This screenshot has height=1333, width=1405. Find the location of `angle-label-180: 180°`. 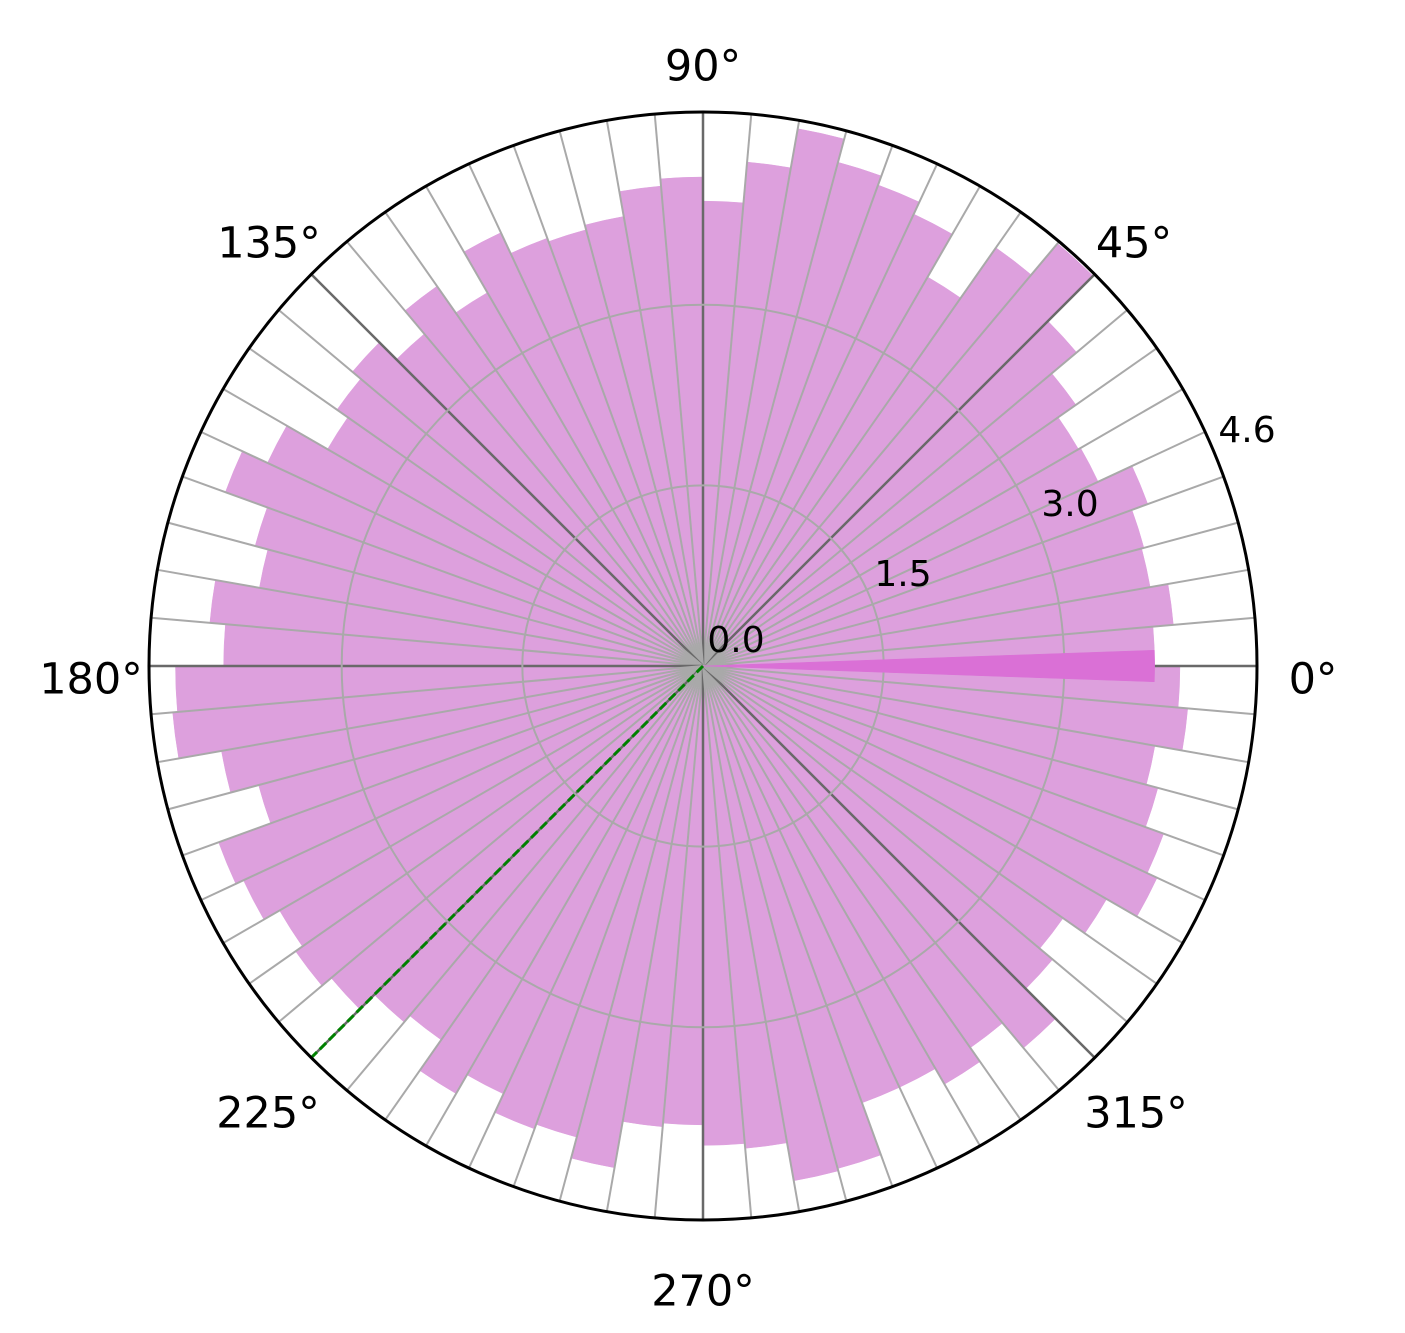

angle-label-180: 180° is located at coordinates (91, 680).